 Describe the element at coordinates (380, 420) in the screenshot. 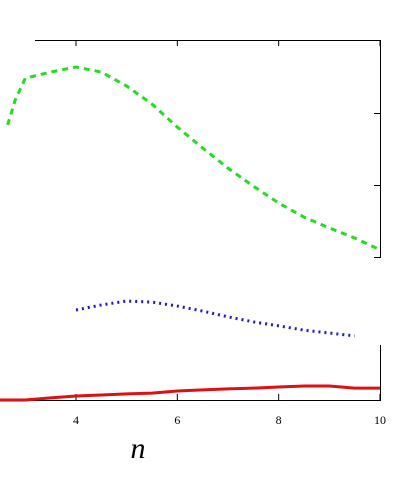

I see `x-tick-label: 10` at that location.